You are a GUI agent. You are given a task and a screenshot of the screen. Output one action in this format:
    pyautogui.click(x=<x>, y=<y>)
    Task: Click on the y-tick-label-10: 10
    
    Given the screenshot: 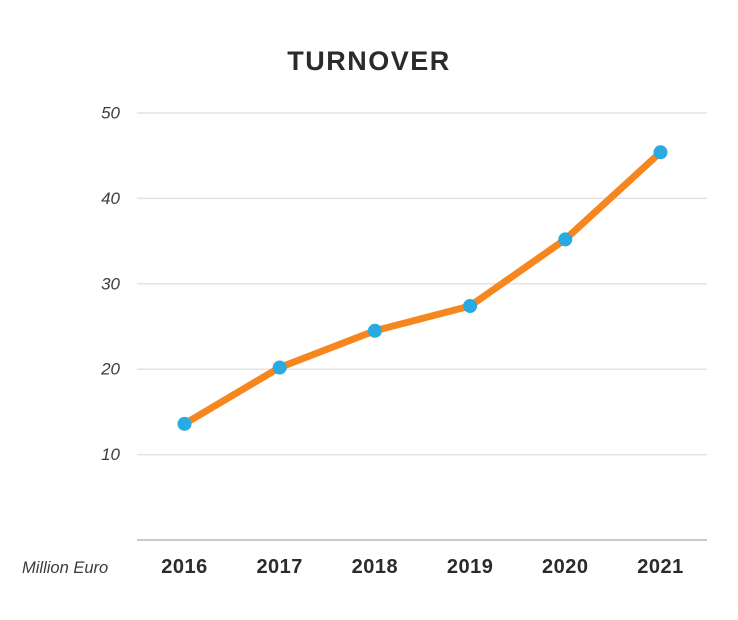 What is the action you would take?
    pyautogui.click(x=110, y=454)
    